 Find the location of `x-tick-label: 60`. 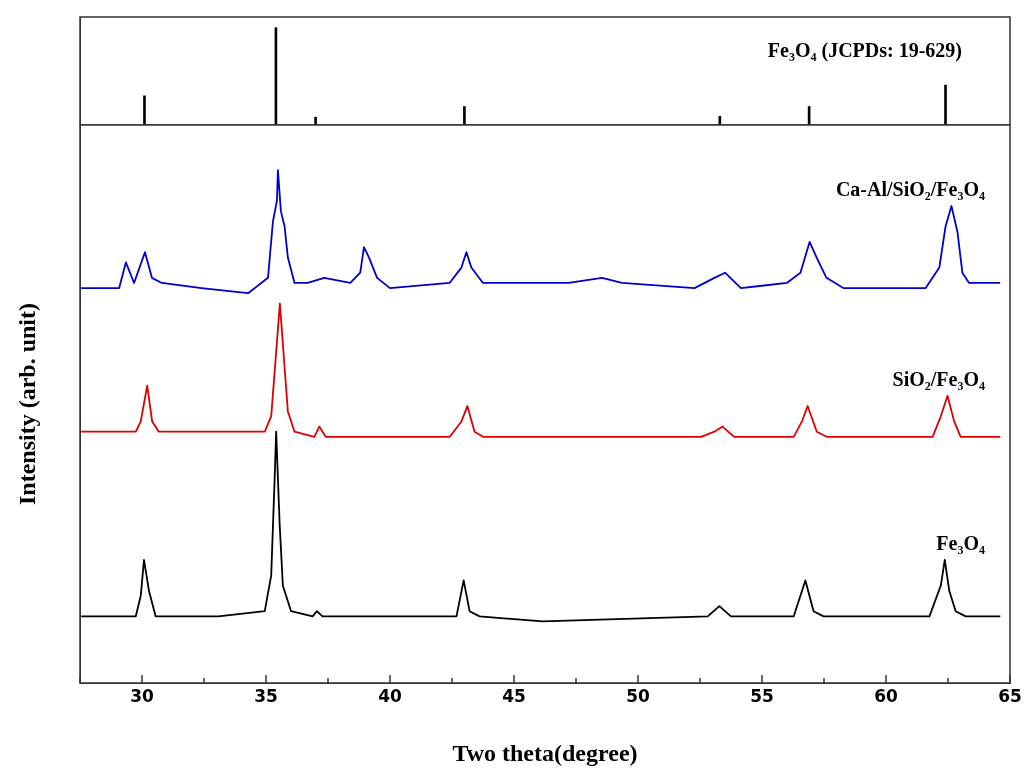

x-tick-label: 60 is located at coordinates (886, 695).